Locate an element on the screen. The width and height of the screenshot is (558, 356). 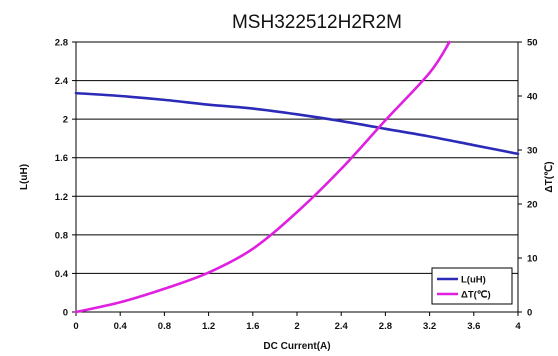
legend-label: L(uH) is located at coordinates (473, 280).